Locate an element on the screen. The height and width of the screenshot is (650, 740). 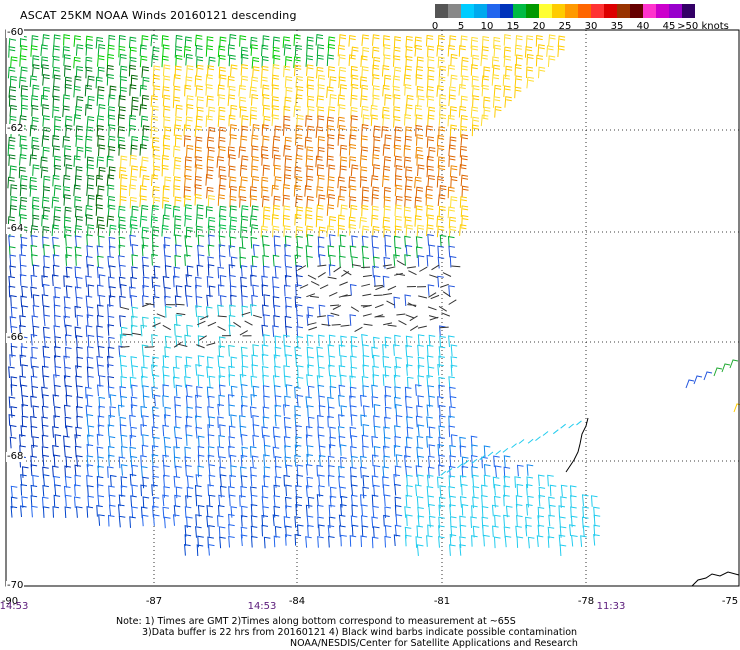
coastline-segment is located at coordinates (577, 445).